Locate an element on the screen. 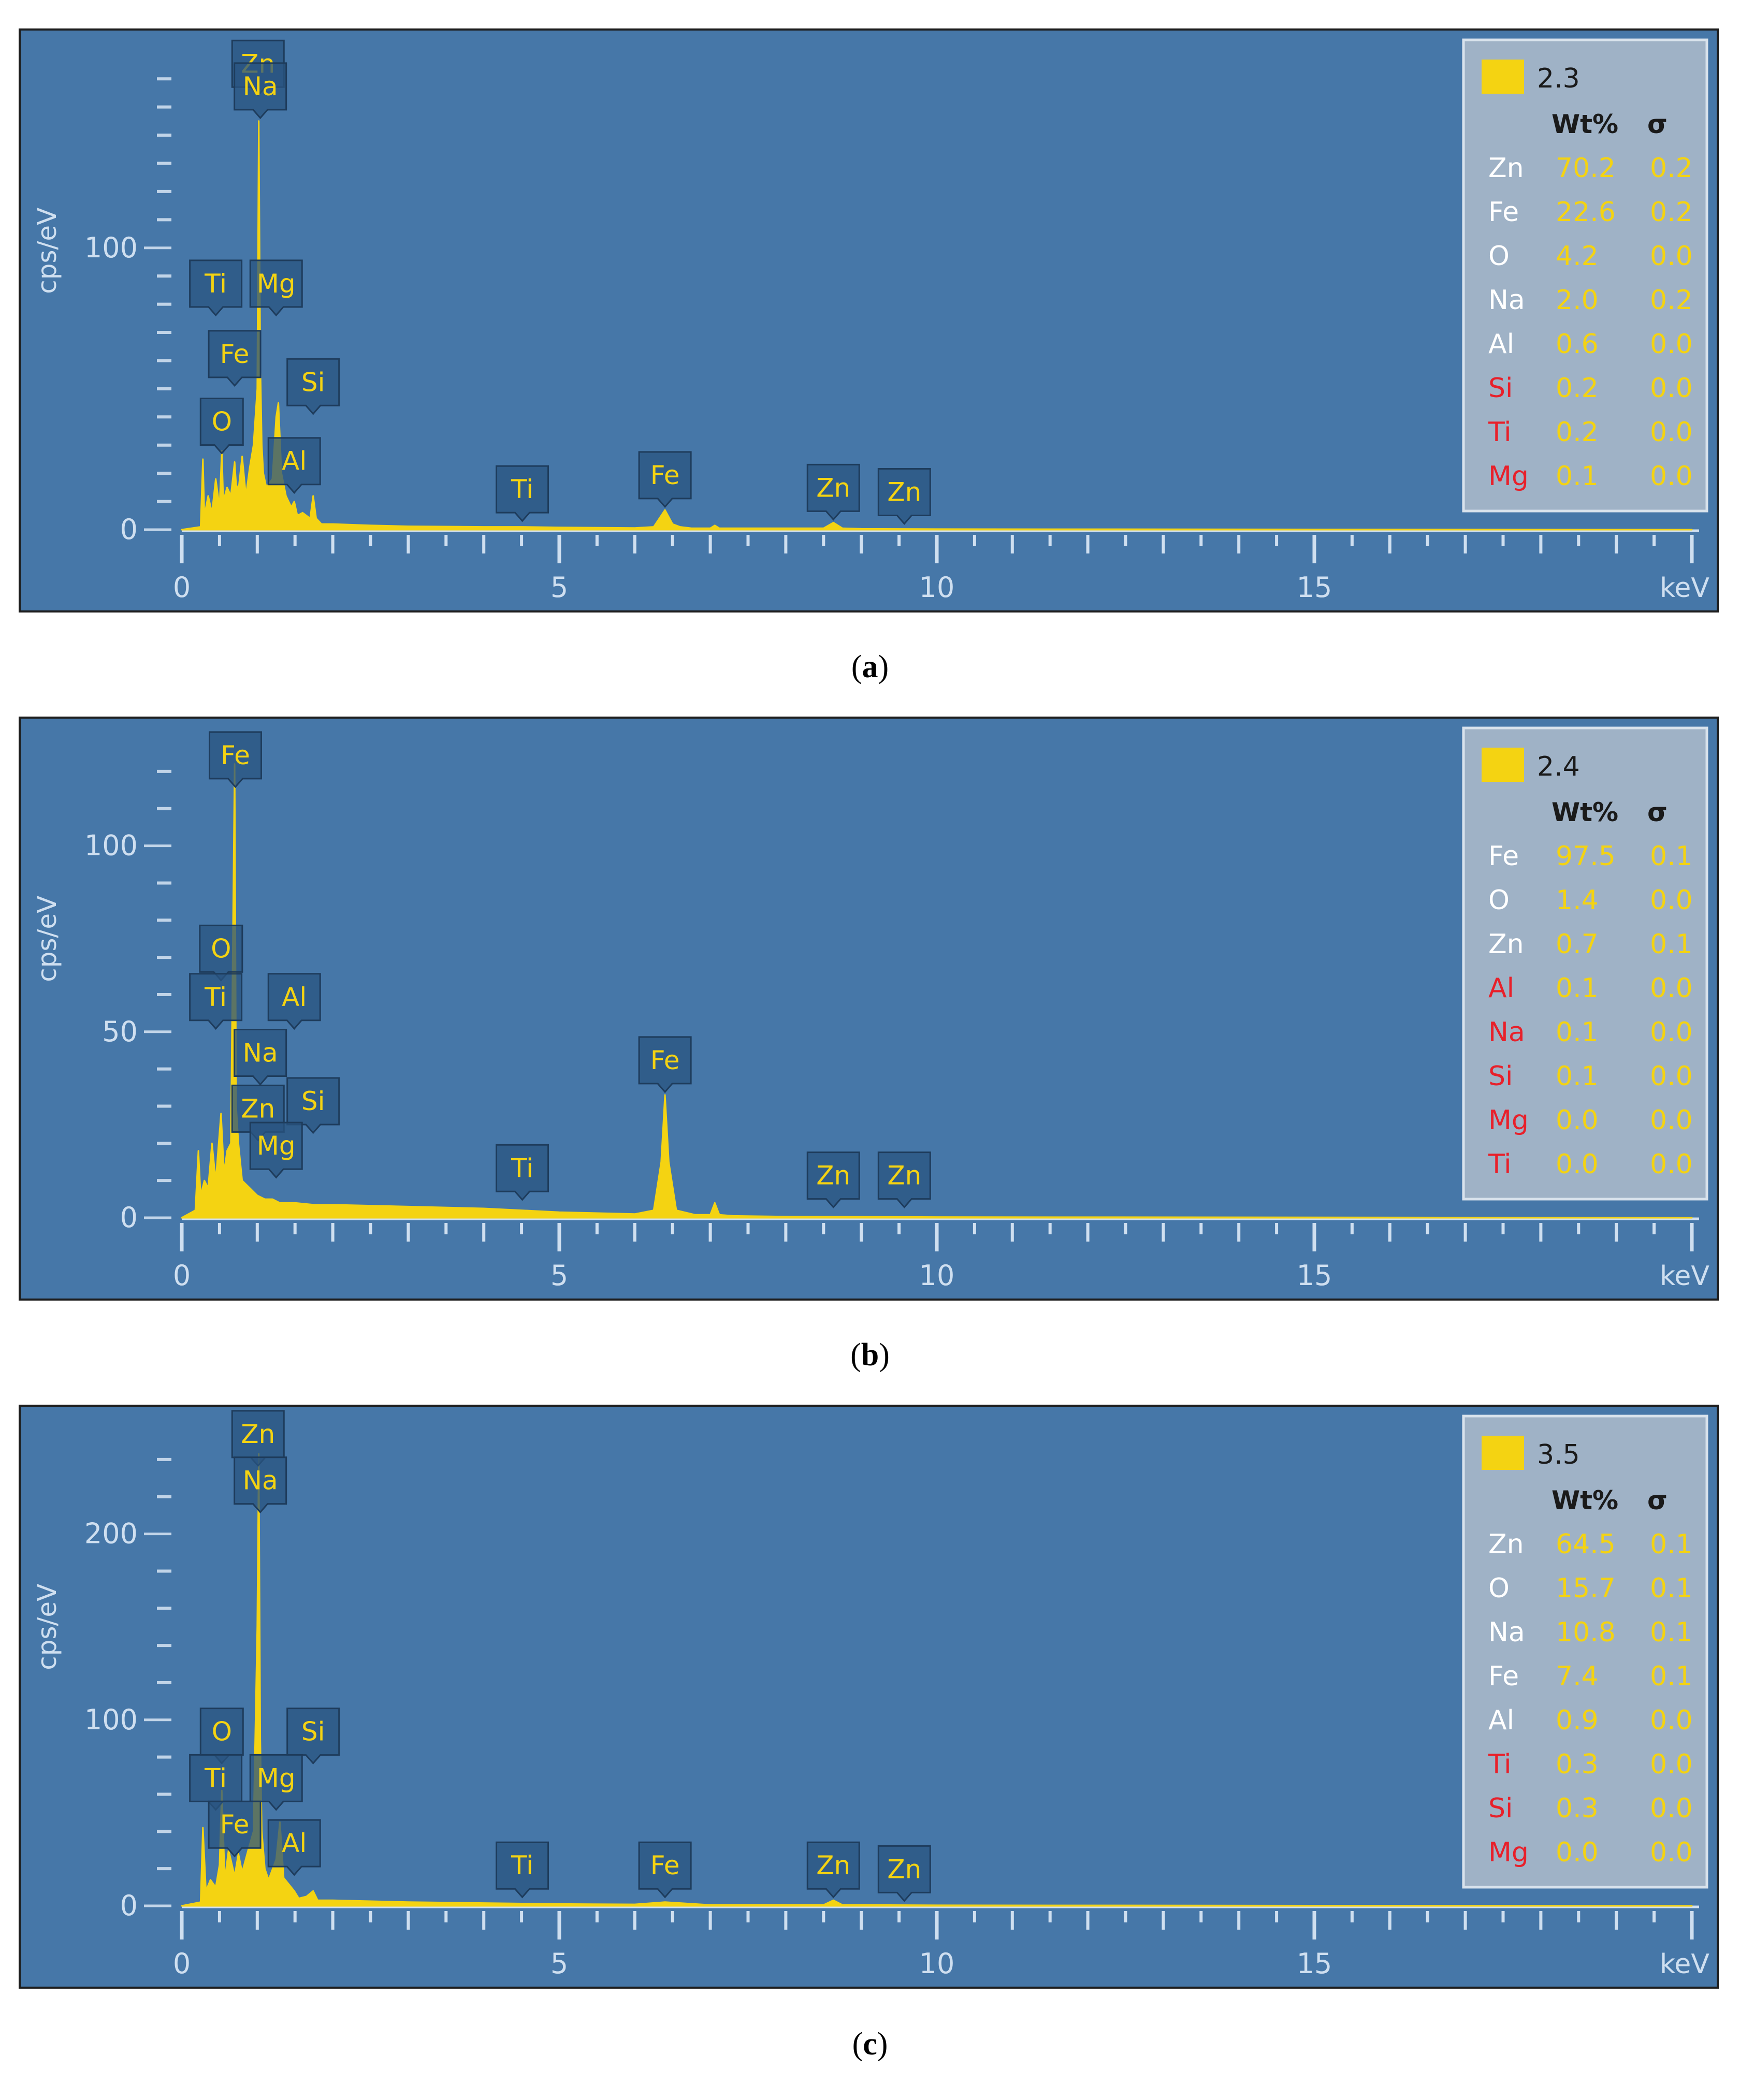 The width and height of the screenshot is (1740, 2100). legend-element: Fe is located at coordinates (1504, 1676).